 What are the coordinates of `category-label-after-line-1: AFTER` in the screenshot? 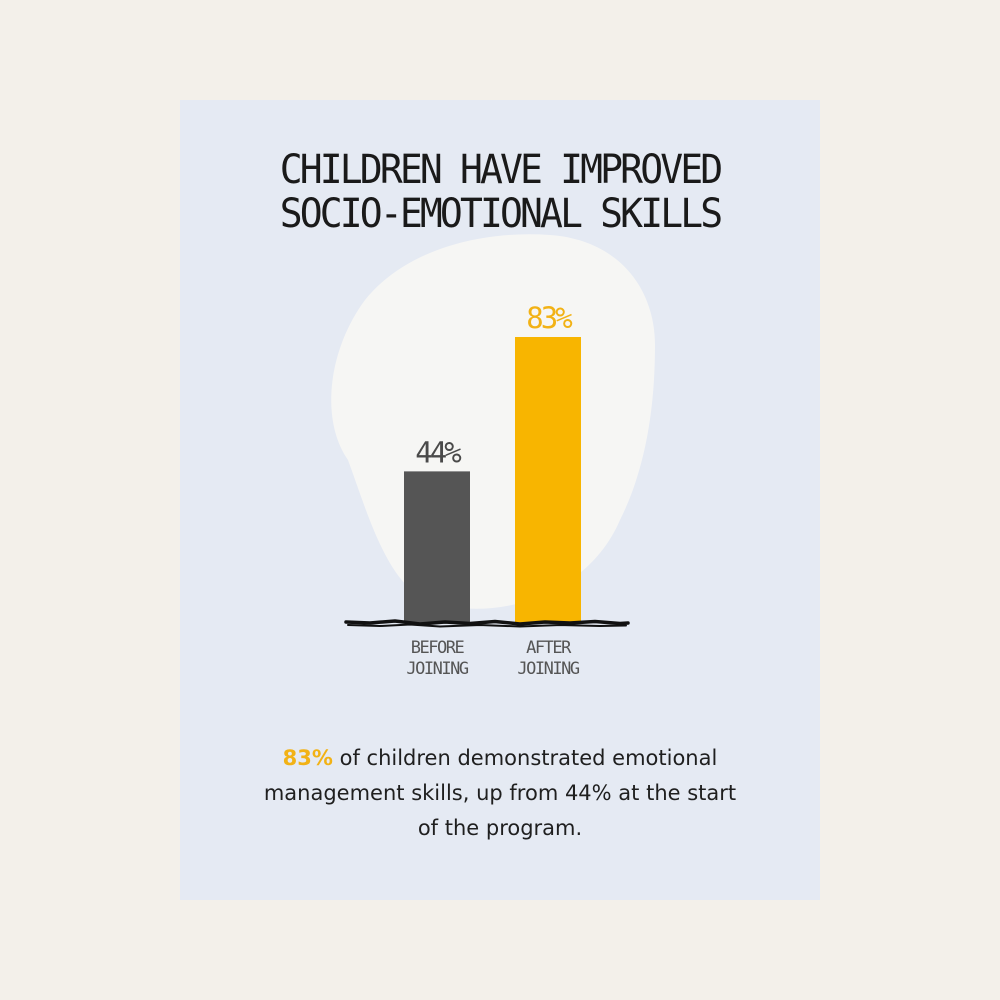 It's located at (549, 648).